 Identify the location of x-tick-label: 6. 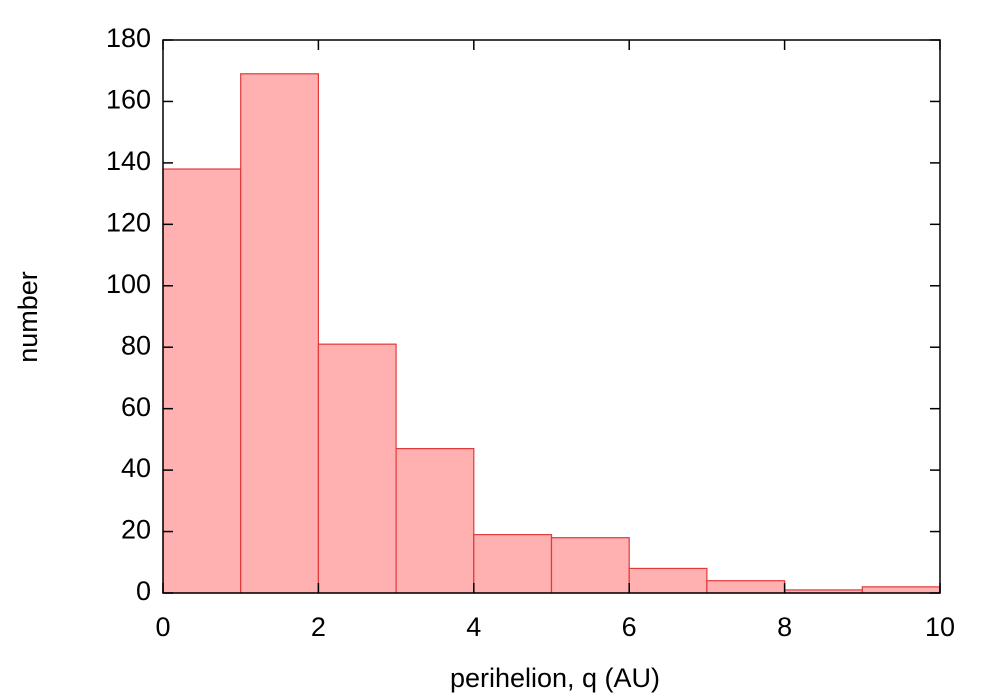
(629, 627).